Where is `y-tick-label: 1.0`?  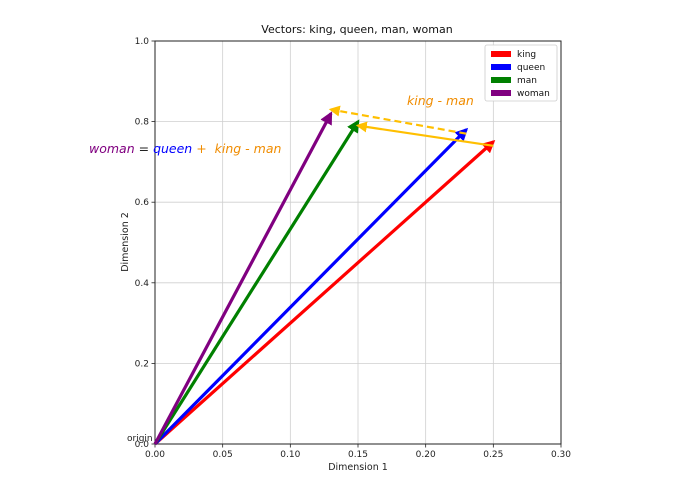 y-tick-label: 1.0 is located at coordinates (142, 42).